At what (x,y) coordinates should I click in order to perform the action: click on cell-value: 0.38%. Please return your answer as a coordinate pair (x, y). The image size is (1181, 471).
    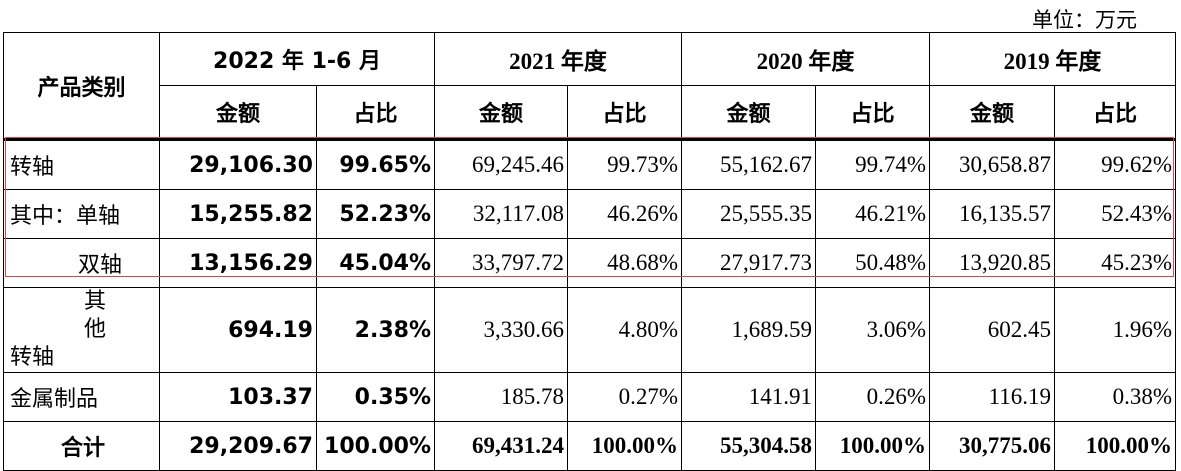
    Looking at the image, I should click on (1115, 397).